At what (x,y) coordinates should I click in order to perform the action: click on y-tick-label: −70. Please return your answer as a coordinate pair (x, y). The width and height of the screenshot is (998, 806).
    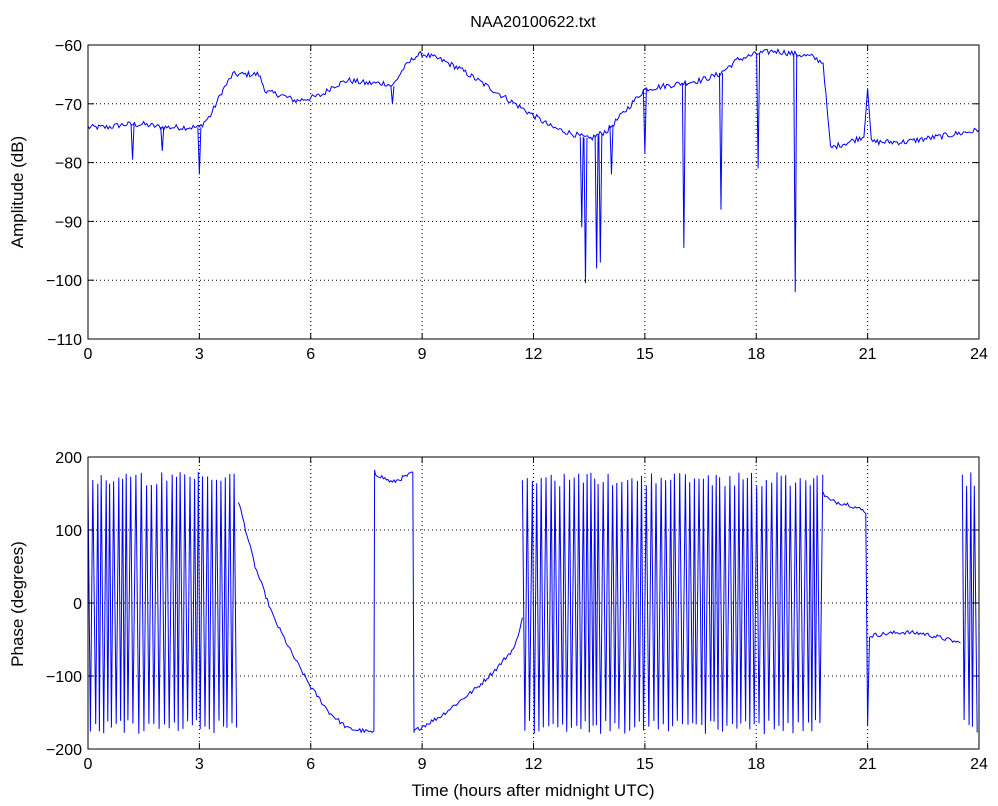
    Looking at the image, I should click on (68, 105).